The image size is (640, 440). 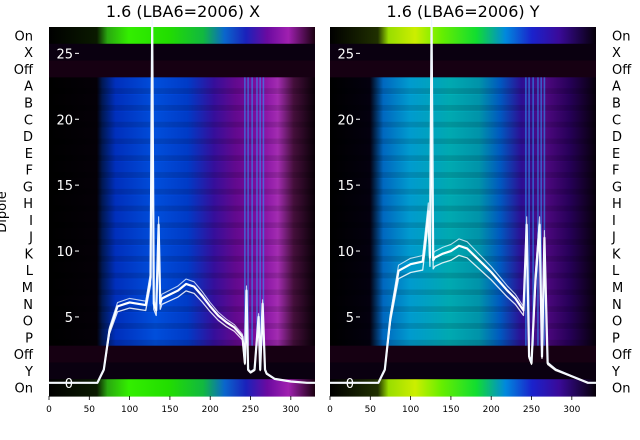 I want to click on row-label: G, so click(x=617, y=187).